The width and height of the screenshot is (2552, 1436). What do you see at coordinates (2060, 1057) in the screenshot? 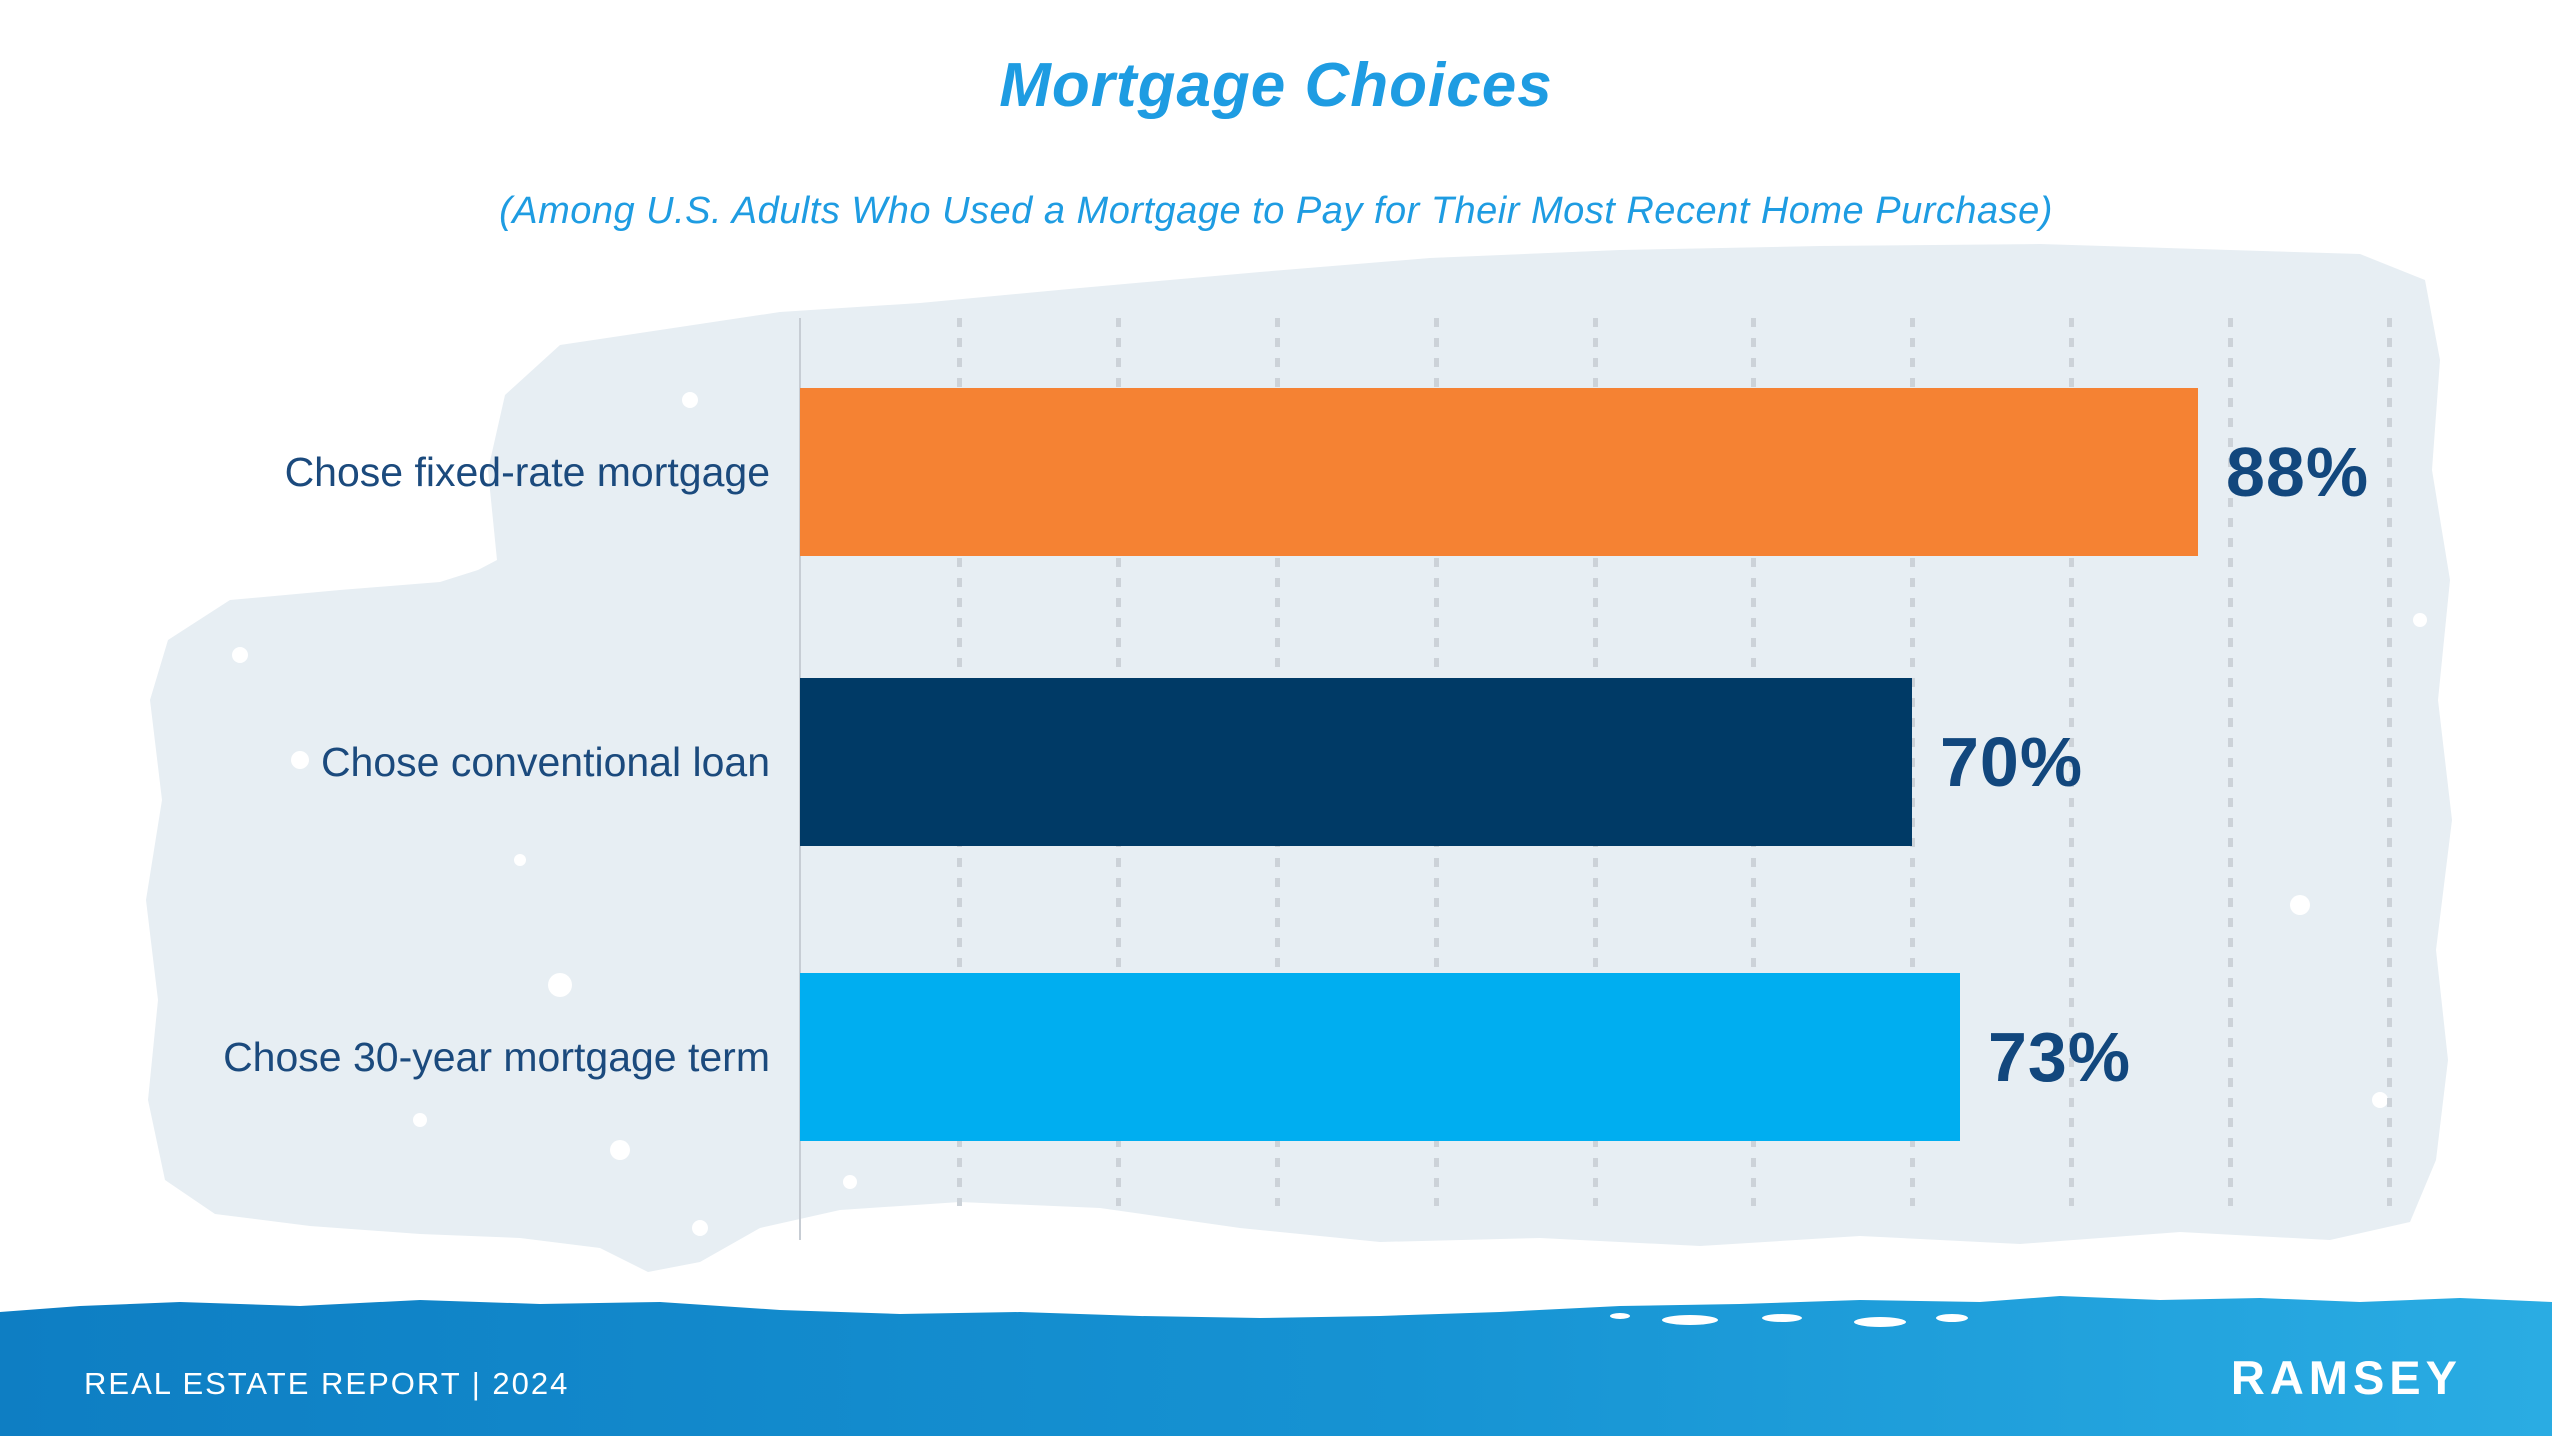
I see `bar-value: 73%` at bounding box center [2060, 1057].